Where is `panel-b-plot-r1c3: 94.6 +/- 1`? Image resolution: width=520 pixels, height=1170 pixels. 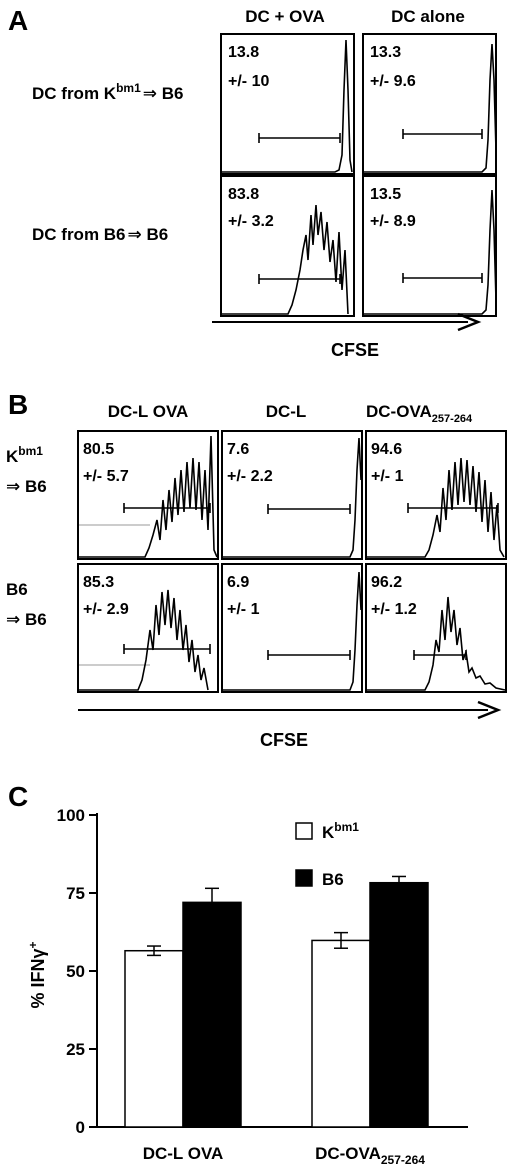
panel-b-plot-r1c3: 94.6 +/- 1 is located at coordinates (436, 495).